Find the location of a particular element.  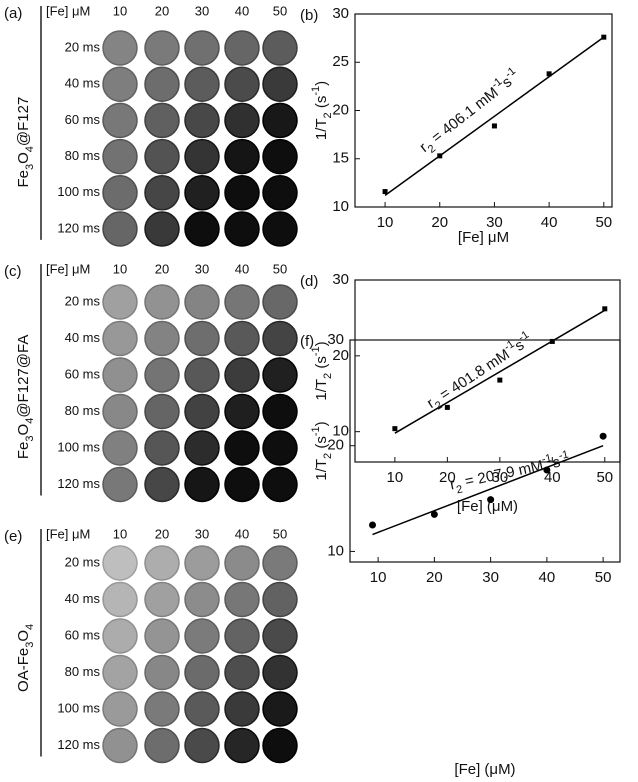

y-tick-label: 25 is located at coordinates (340, 61).